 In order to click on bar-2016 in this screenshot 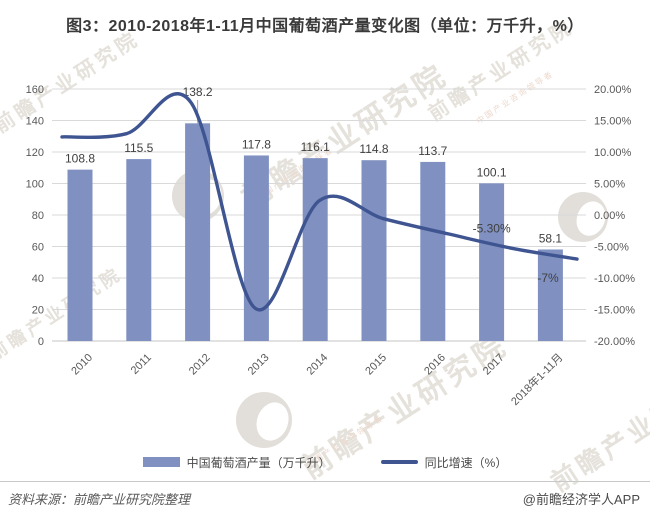, I will do `click(433, 251)`.